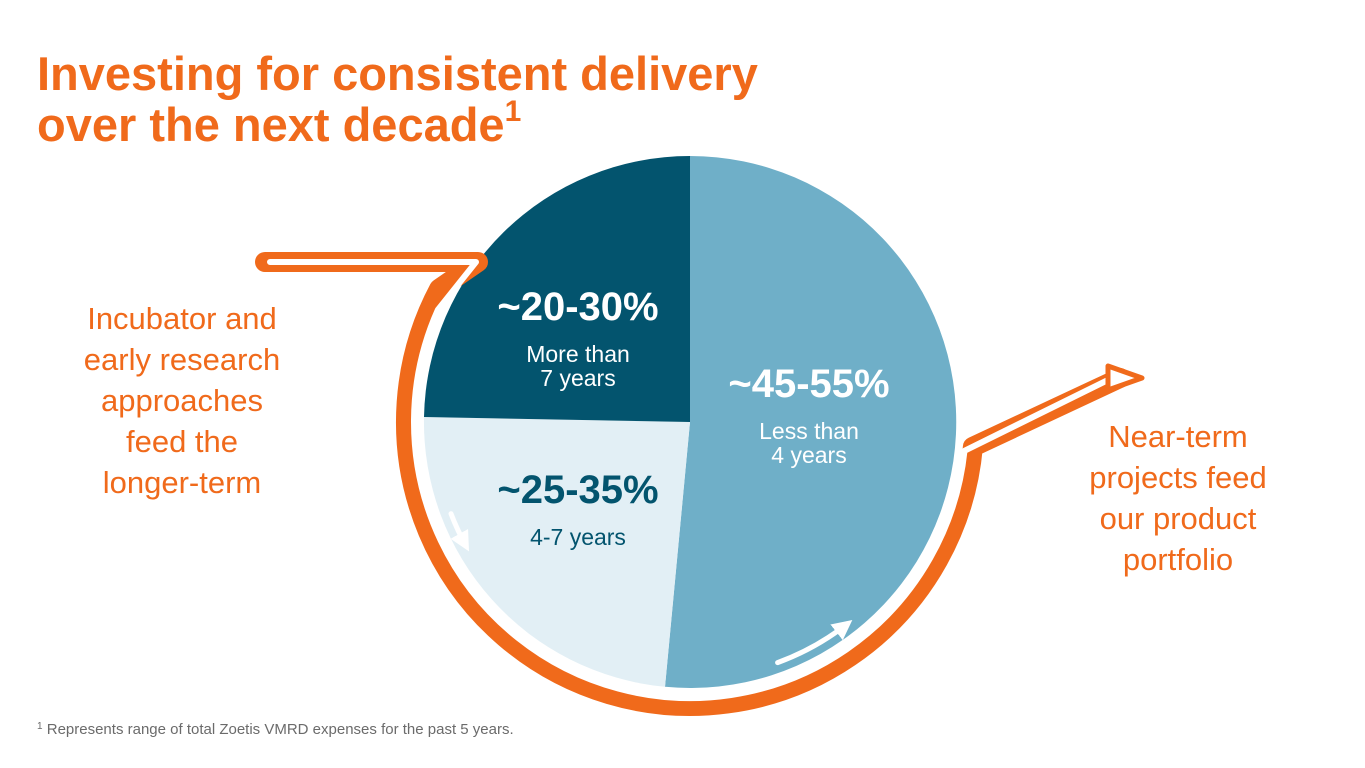  Describe the element at coordinates (814, 643) in the screenshot. I see `up-arrow-icon` at that location.